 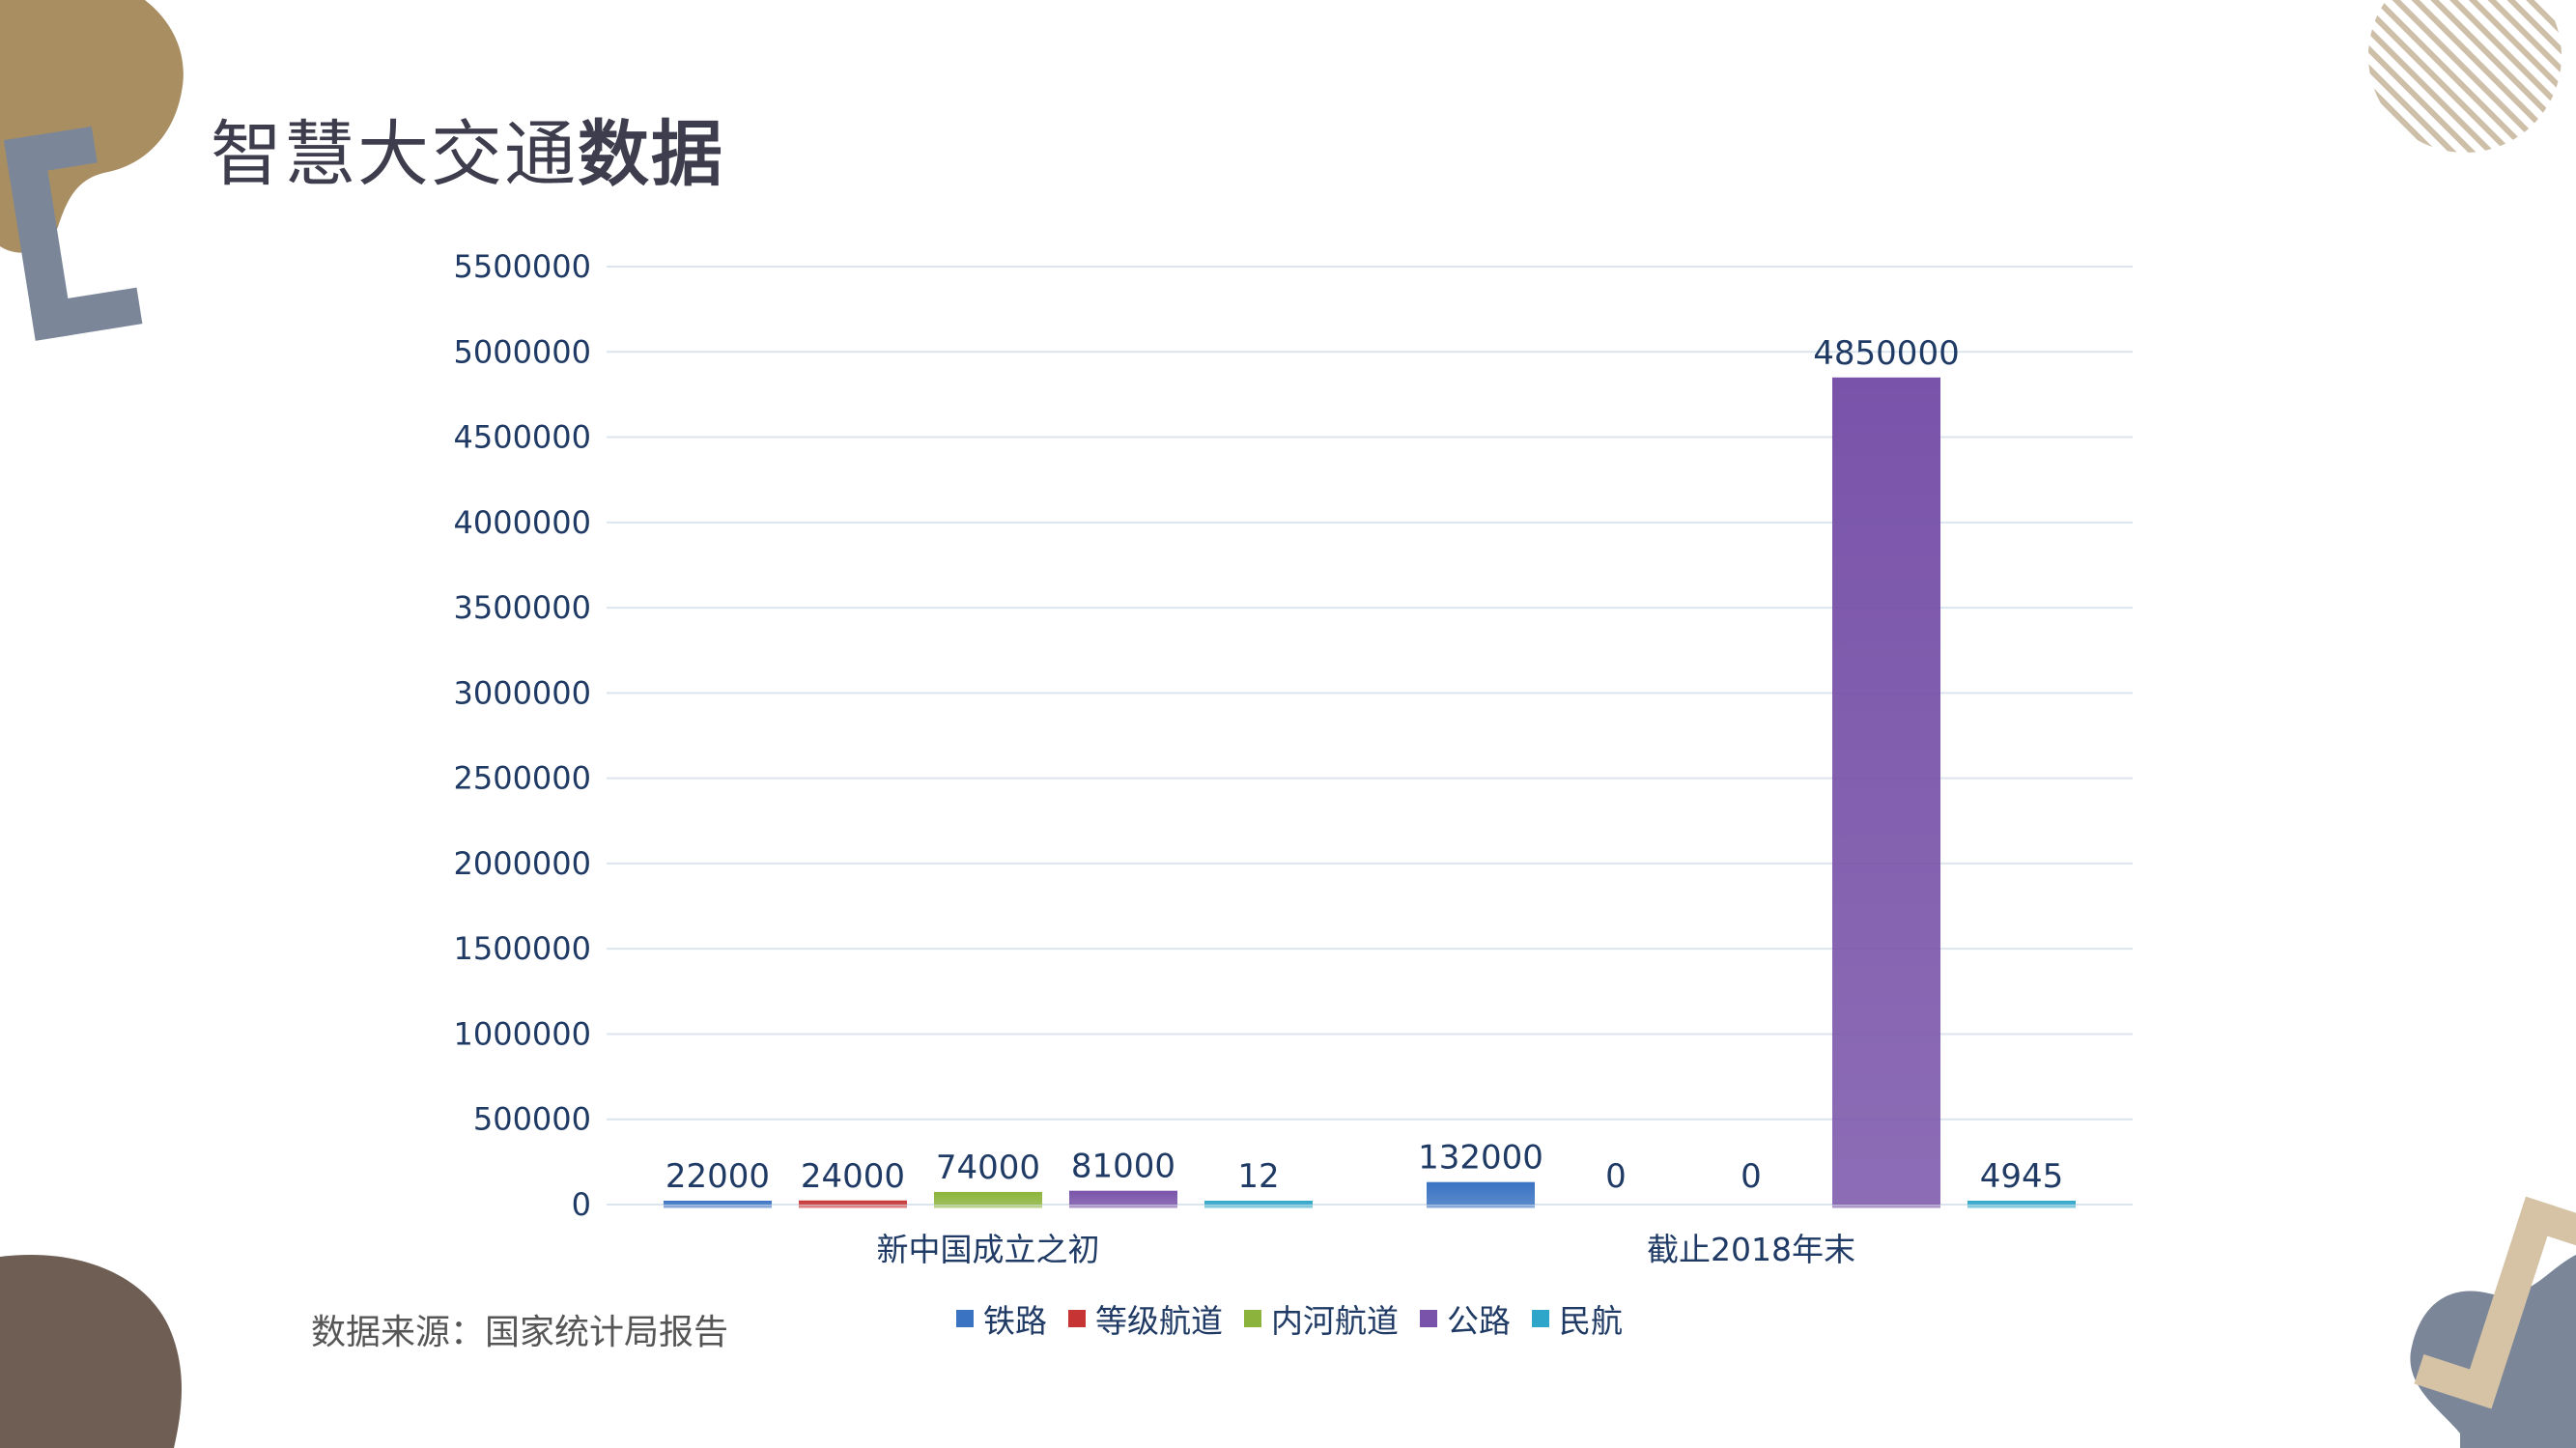 I want to click on y-tick-label: 3500000, so click(x=522, y=607).